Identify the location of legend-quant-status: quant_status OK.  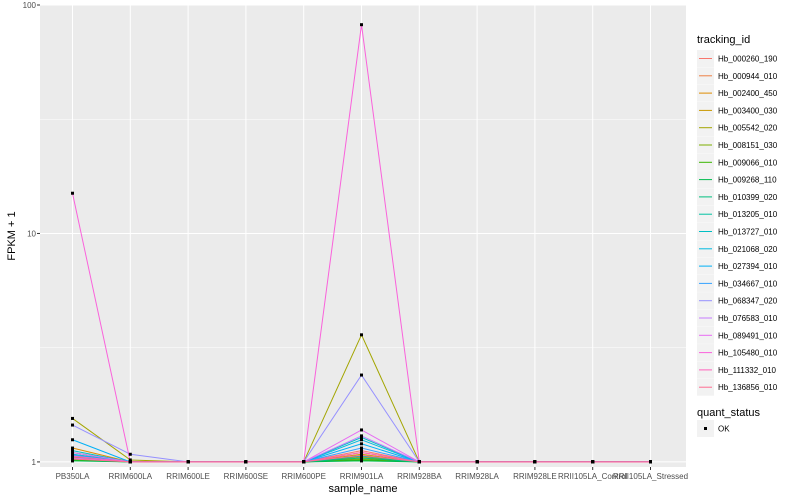
(728, 422).